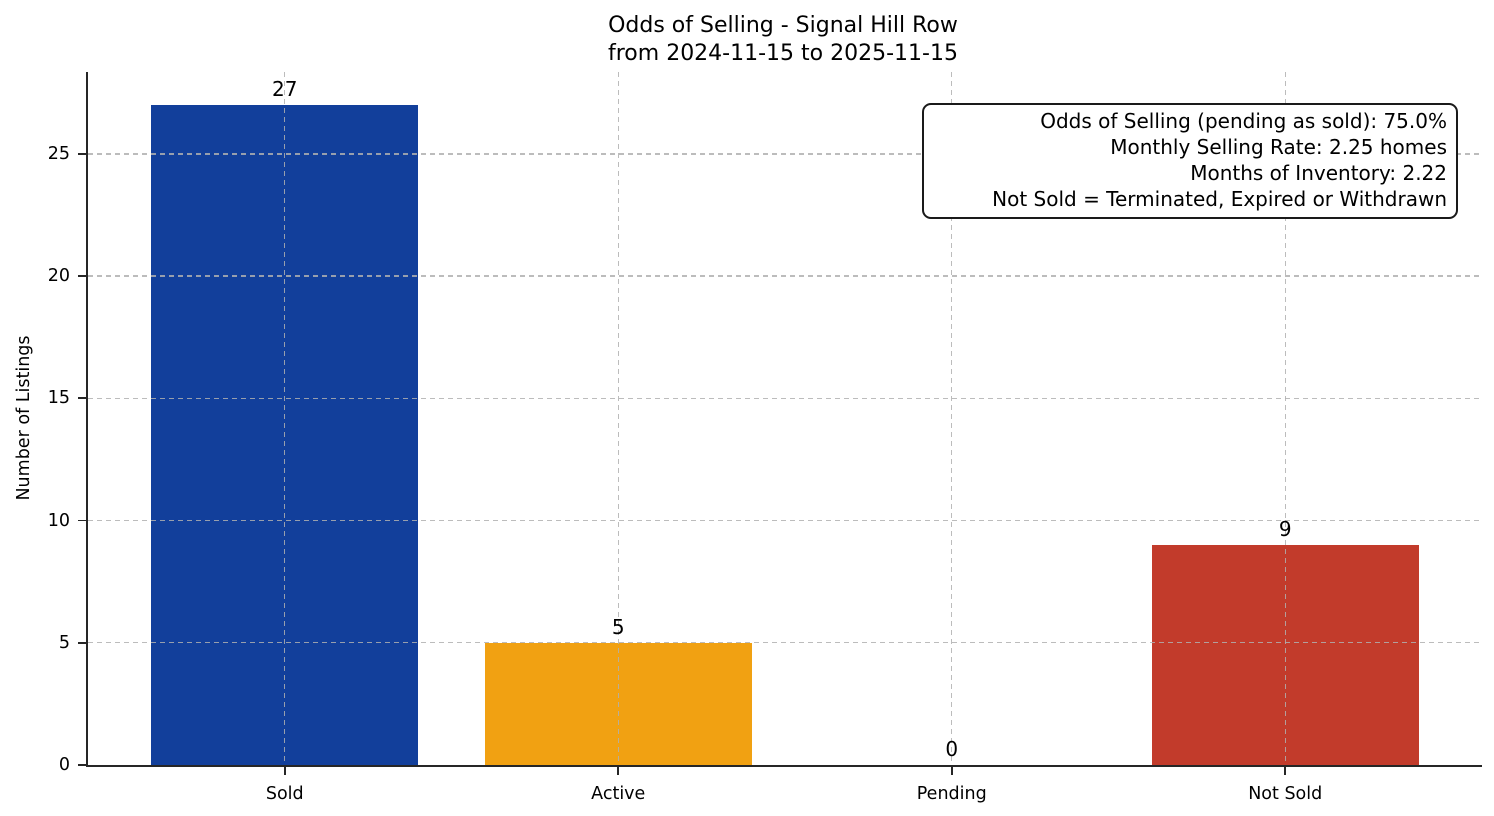  What do you see at coordinates (58, 153) in the screenshot?
I see `y-tick-label: 25` at bounding box center [58, 153].